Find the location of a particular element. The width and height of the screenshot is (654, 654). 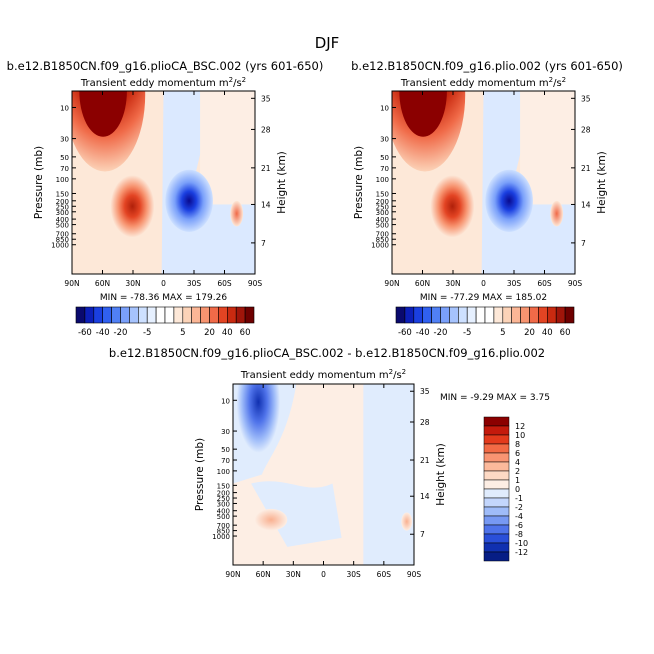

colorbar-top-left: -60 -40 -20 -5 5 20 40 60 is located at coordinates (165, 322).